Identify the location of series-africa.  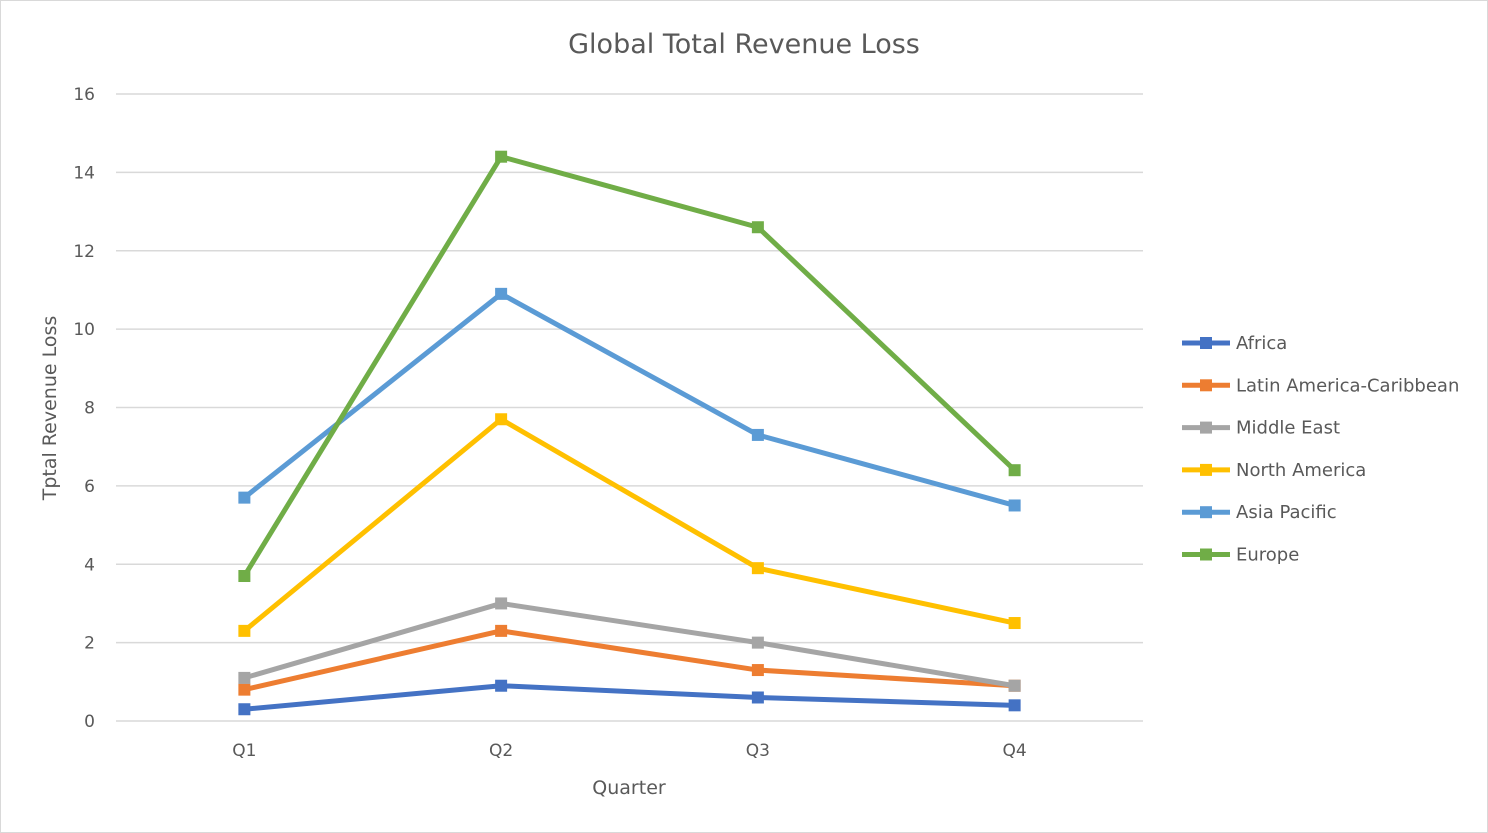
(629, 697).